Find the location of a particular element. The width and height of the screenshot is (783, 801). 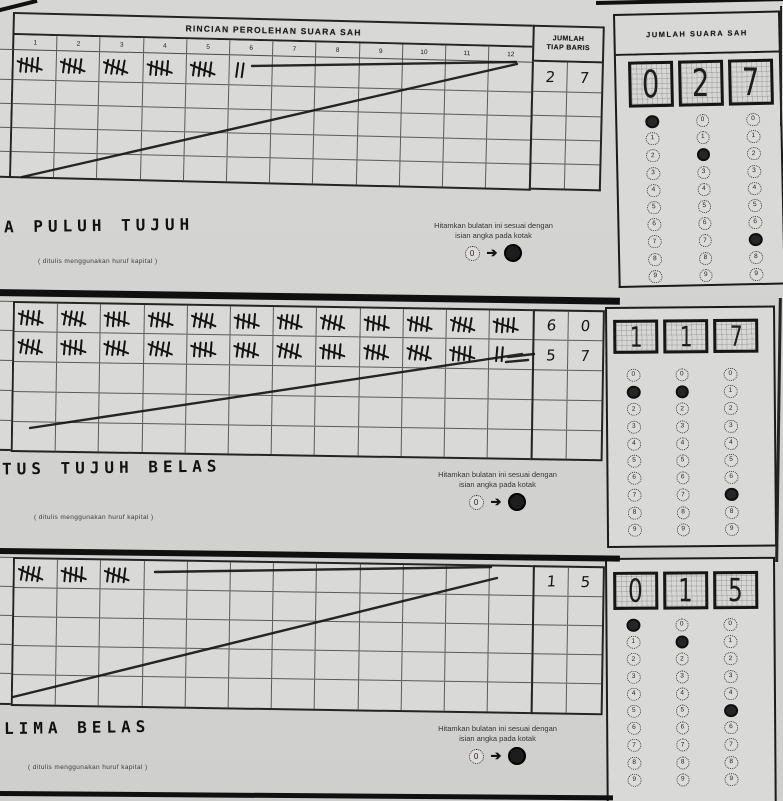

tally-cell-r1-c4 is located at coordinates (164, 68).